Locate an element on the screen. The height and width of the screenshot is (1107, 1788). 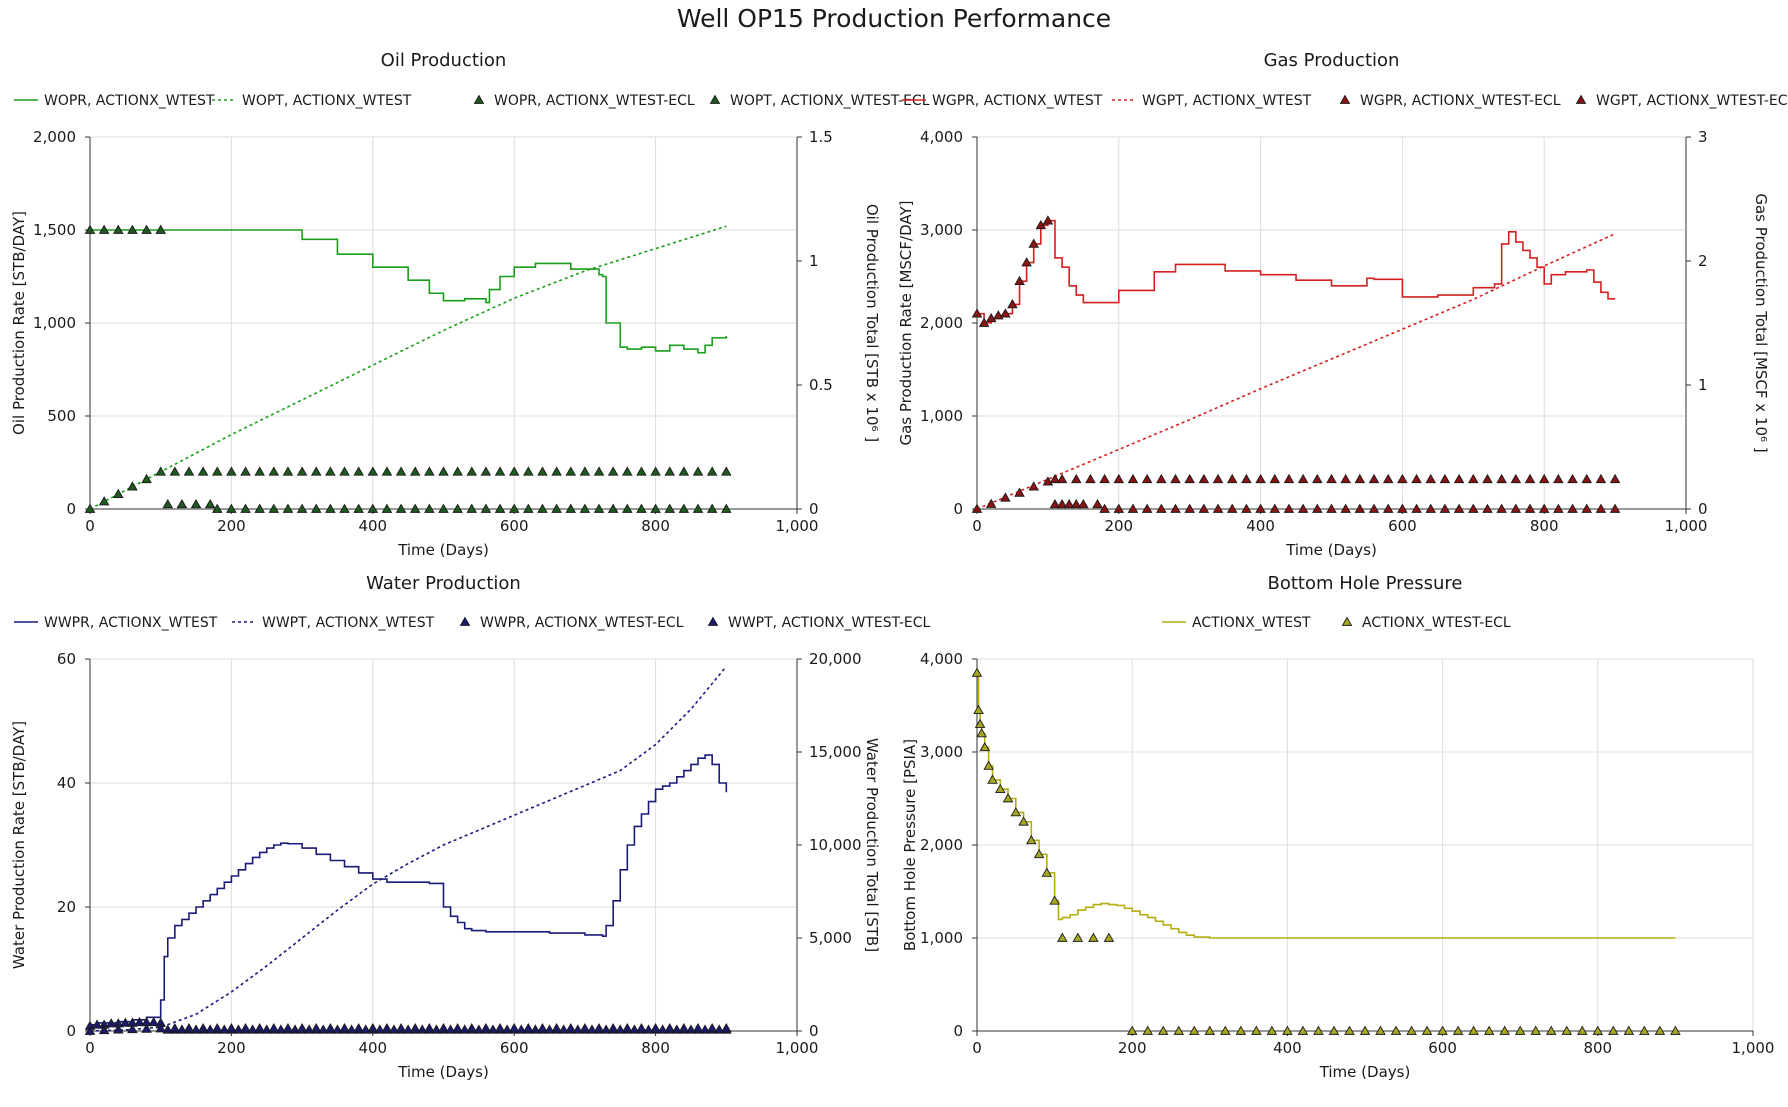
series-line is located at coordinates (408, 367).